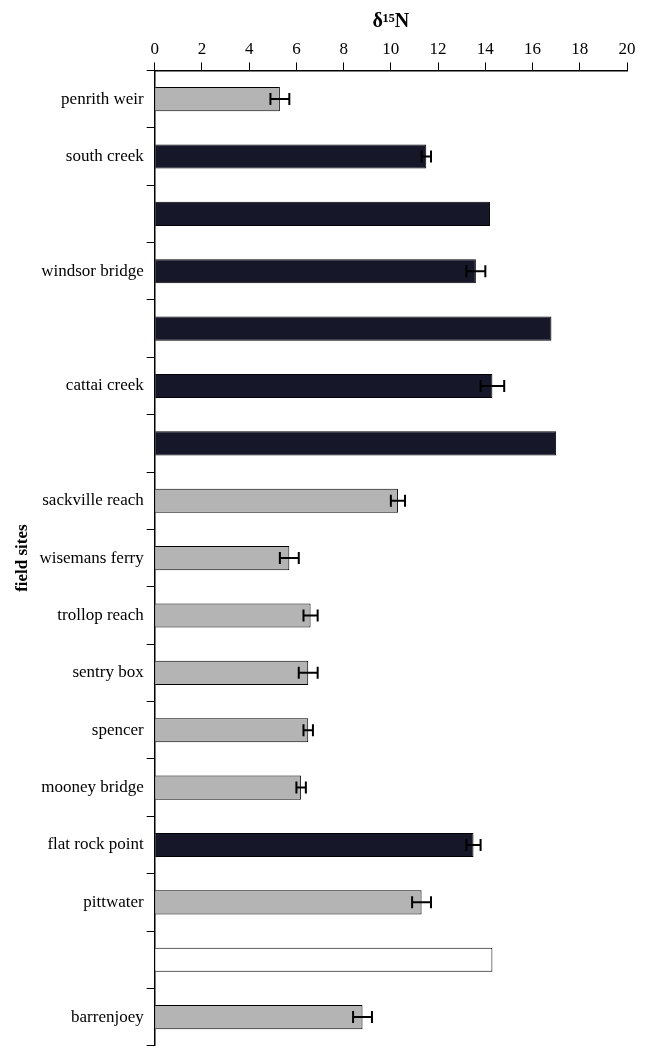 Image resolution: width=649 pixels, height=1059 pixels. What do you see at coordinates (105, 155) in the screenshot?
I see `y-tick-label: south creek` at bounding box center [105, 155].